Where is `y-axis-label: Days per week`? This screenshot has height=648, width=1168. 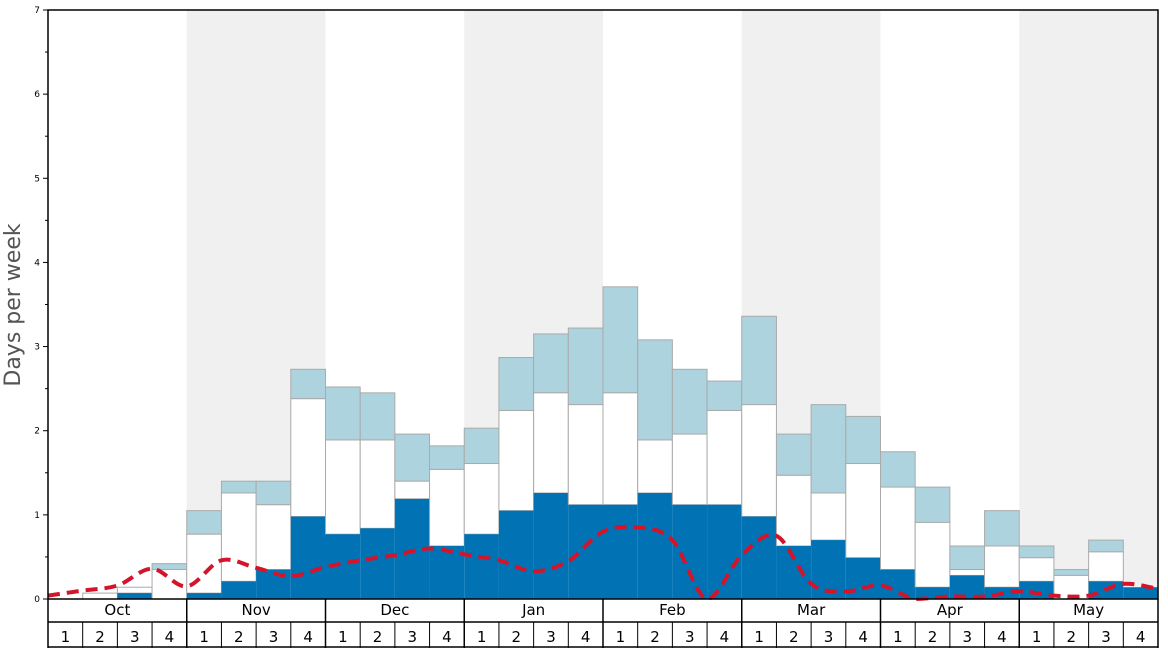
y-axis-label: Days per week is located at coordinates (13, 304).